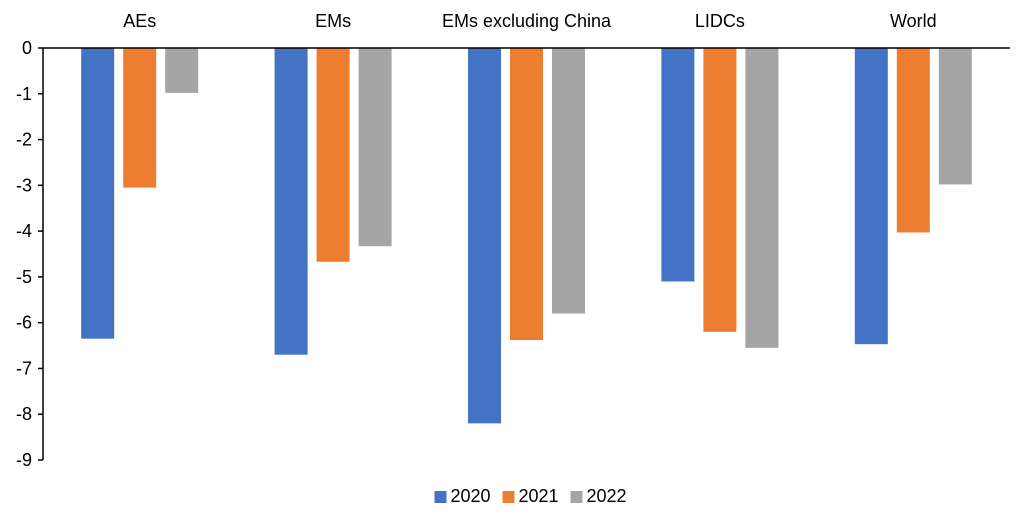 The height and width of the screenshot is (524, 1024). Describe the element at coordinates (871, 196) in the screenshot. I see `bar-world-2020` at that location.